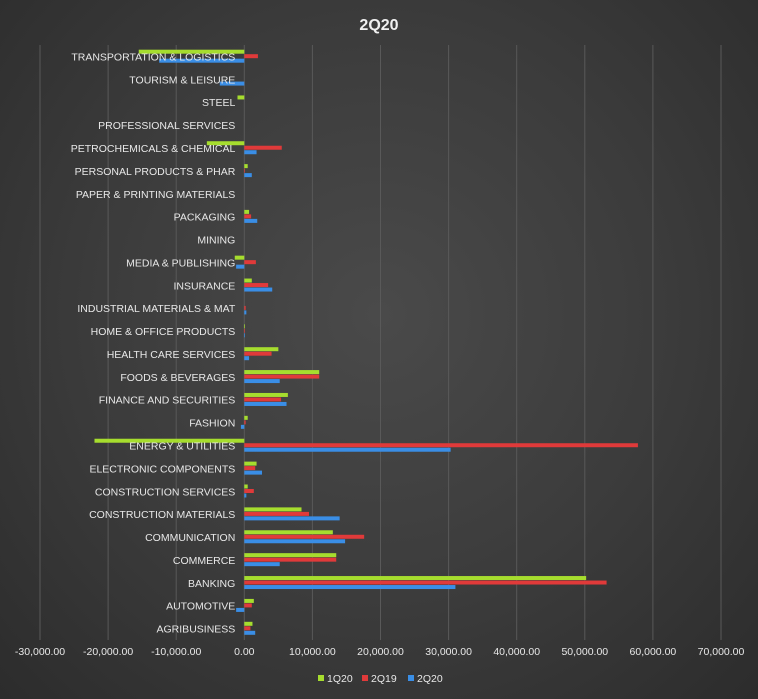 The image size is (758, 699). I want to click on x-tick-label-1: -20,000.00, so click(108, 652).